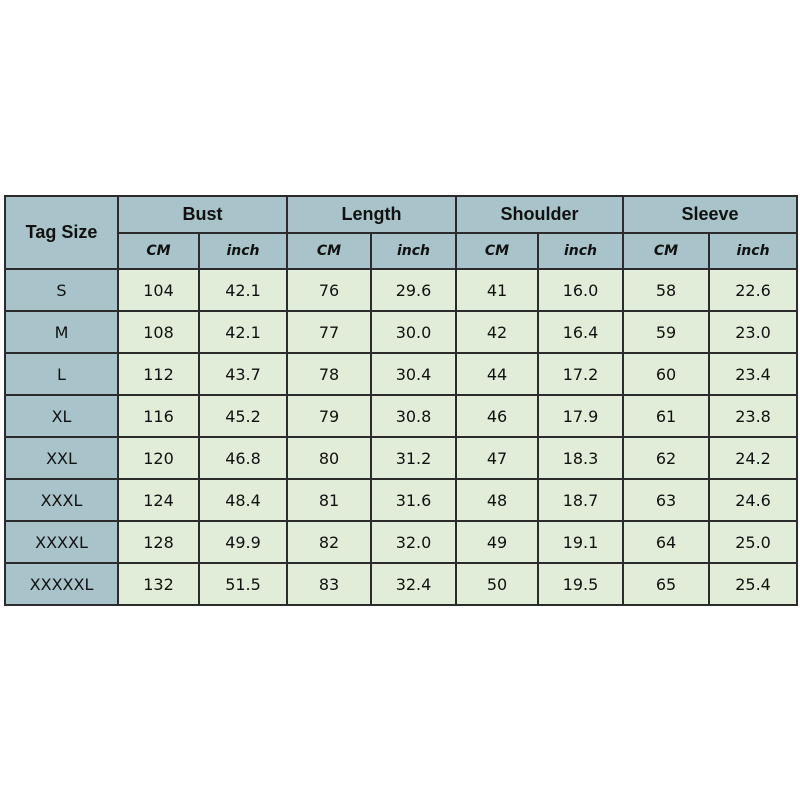 Image resolution: width=800 pixels, height=800 pixels. What do you see at coordinates (666, 500) in the screenshot?
I see `measurement-cell: 63` at bounding box center [666, 500].